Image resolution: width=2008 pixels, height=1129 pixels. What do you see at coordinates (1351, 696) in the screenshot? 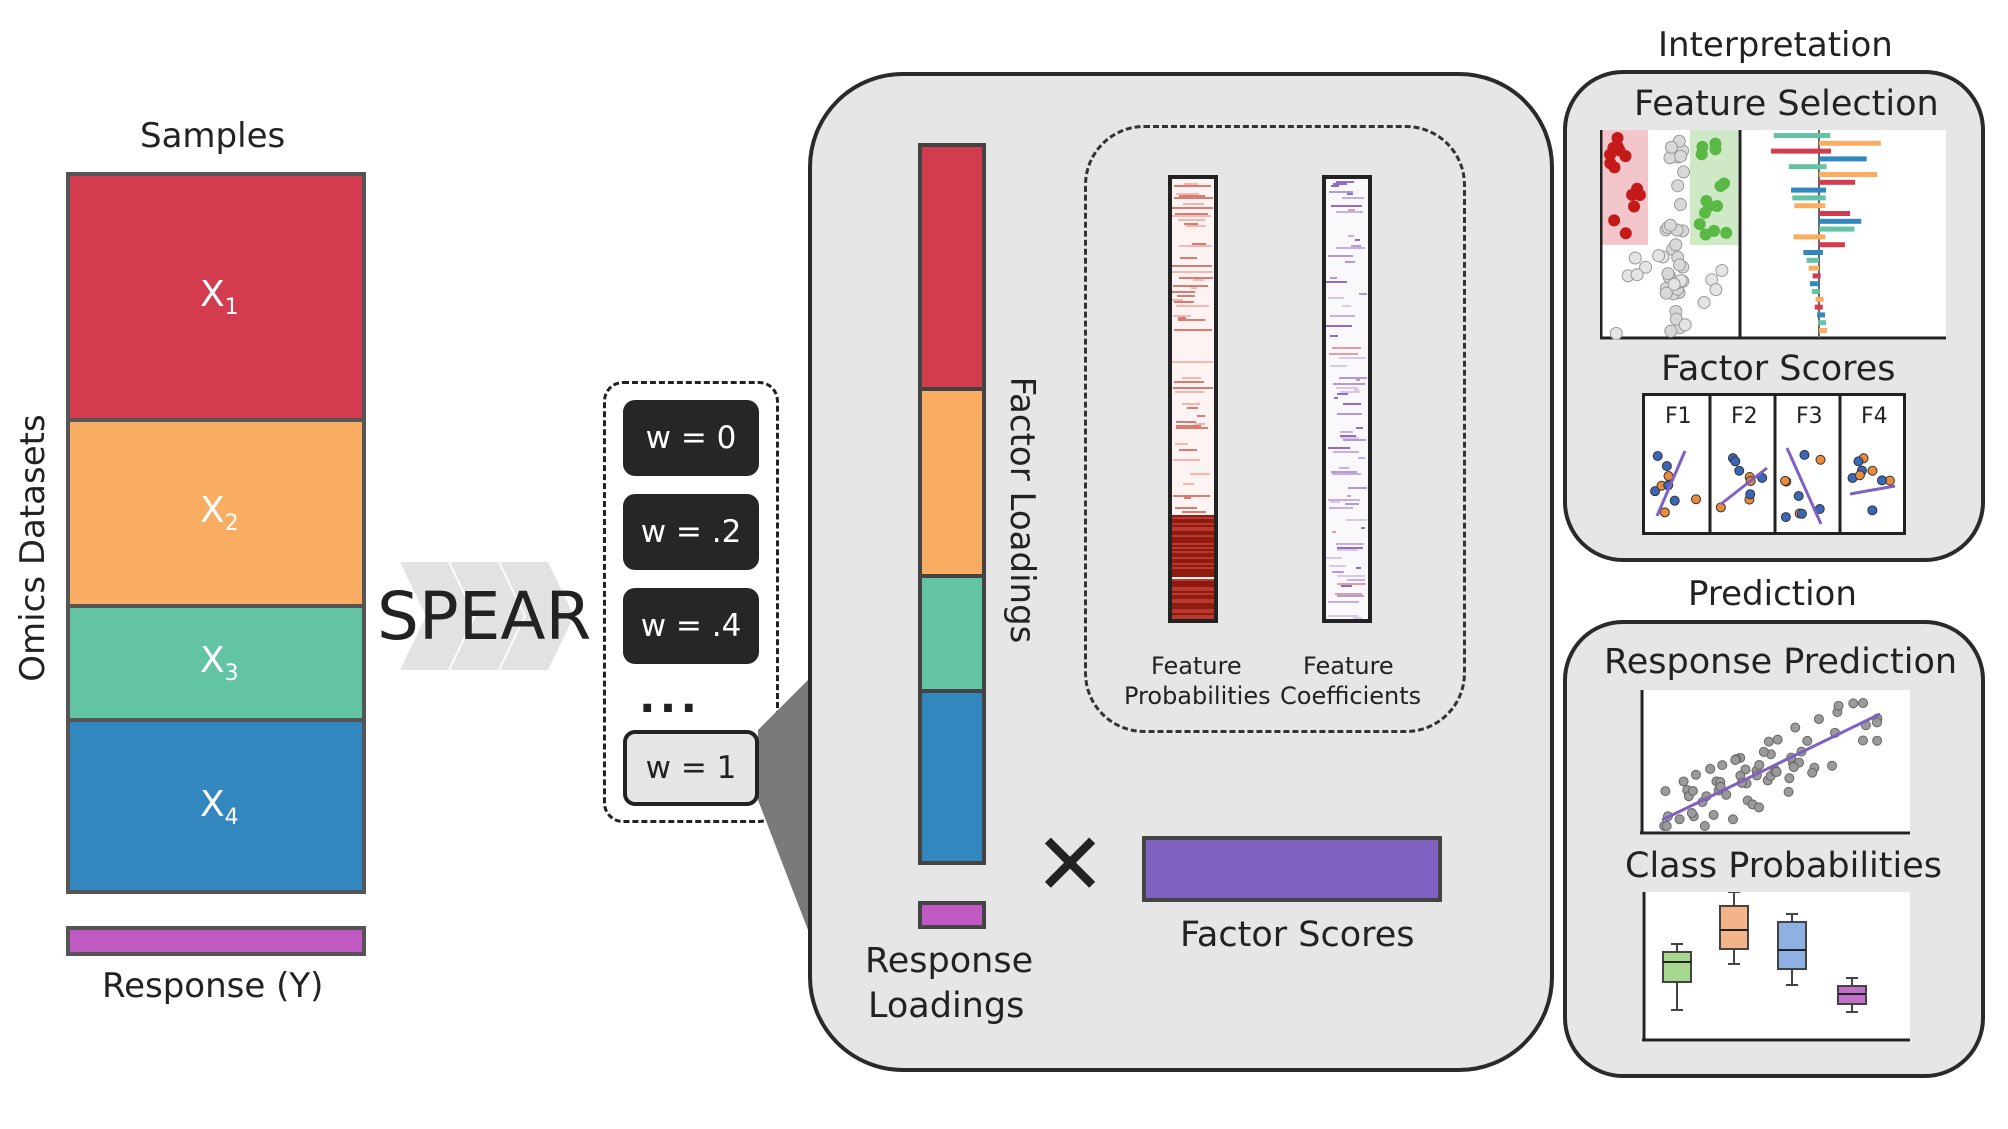
I see `feature-coefficients-label-2: Coefficients` at bounding box center [1351, 696].